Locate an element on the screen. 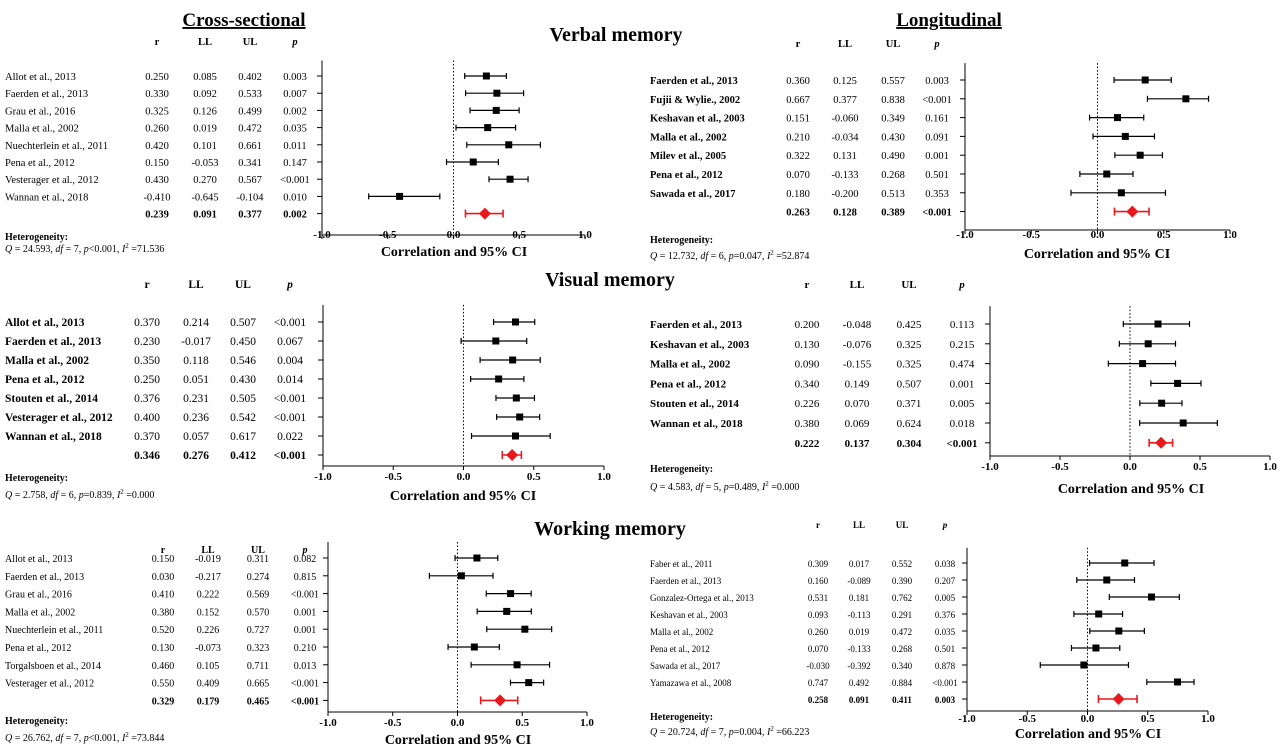 This screenshot has width=1280, height=745. study-value: 0.161 is located at coordinates (937, 119).